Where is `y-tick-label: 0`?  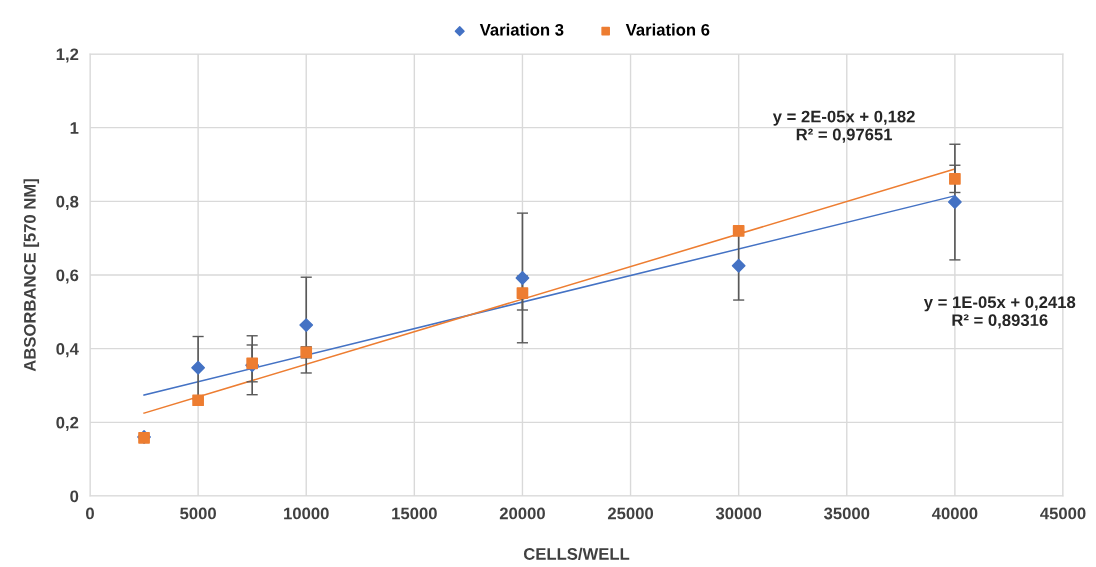 y-tick-label: 0 is located at coordinates (74, 496).